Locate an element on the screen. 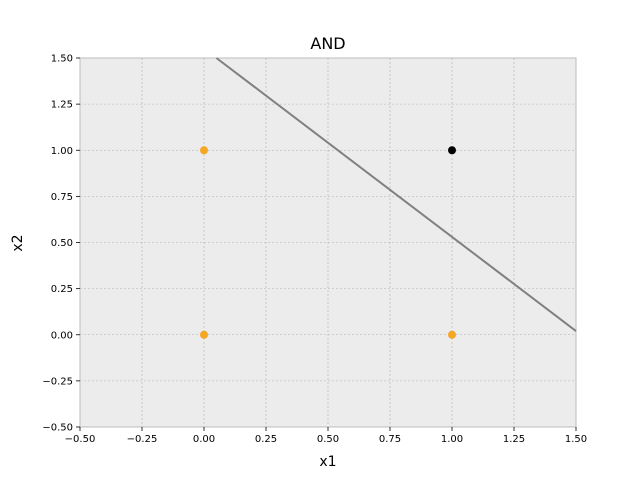 The height and width of the screenshot is (480, 640). x-tick-label: 0.50 is located at coordinates (328, 439).